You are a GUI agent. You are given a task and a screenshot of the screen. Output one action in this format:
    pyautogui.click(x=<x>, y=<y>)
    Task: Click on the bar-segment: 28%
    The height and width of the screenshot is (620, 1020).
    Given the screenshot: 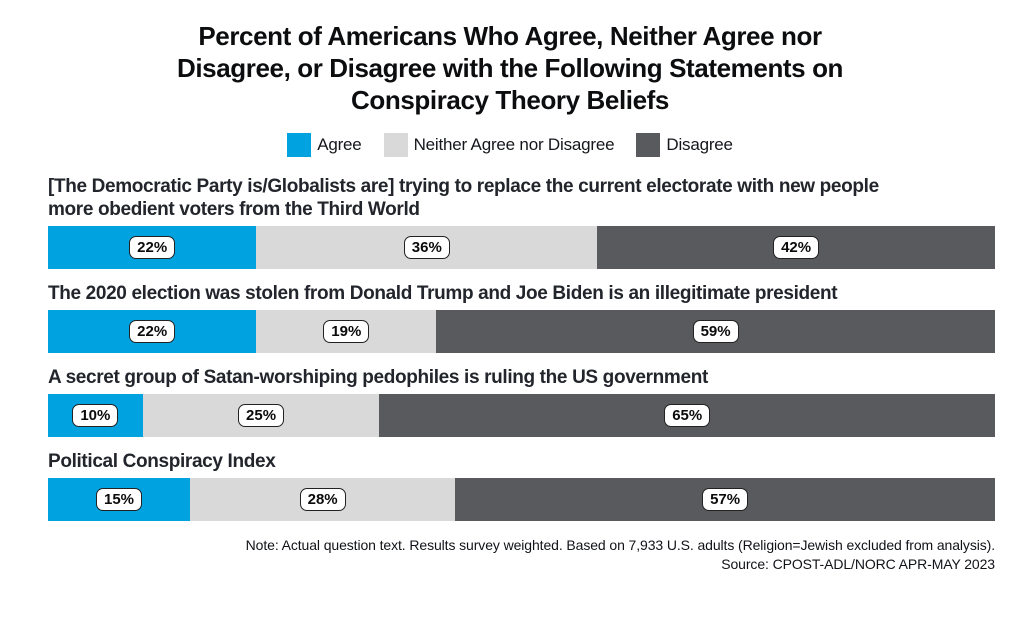 What is the action you would take?
    pyautogui.click(x=323, y=499)
    